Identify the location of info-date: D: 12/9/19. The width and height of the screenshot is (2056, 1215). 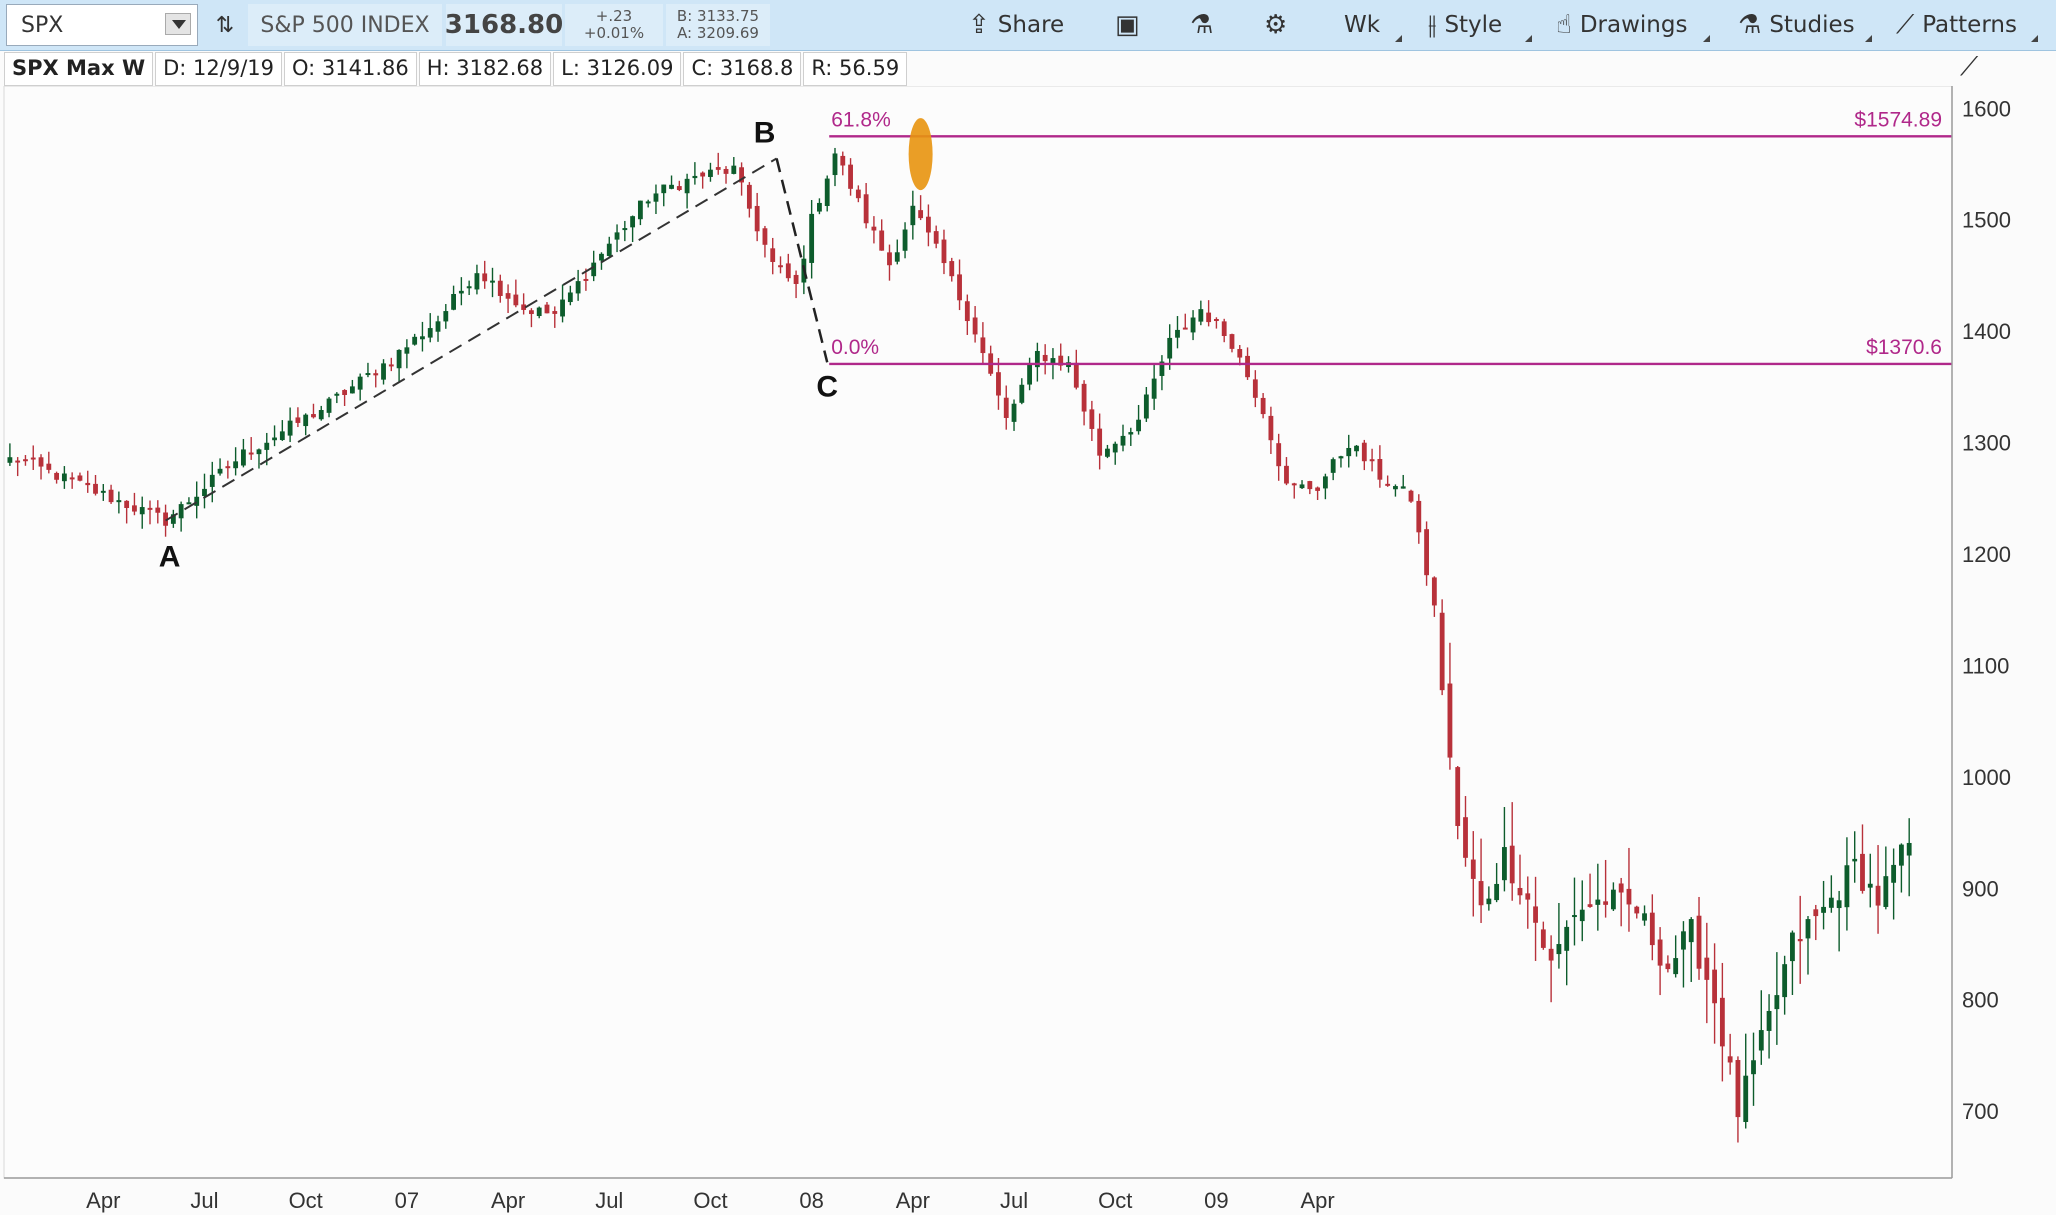
(218, 69).